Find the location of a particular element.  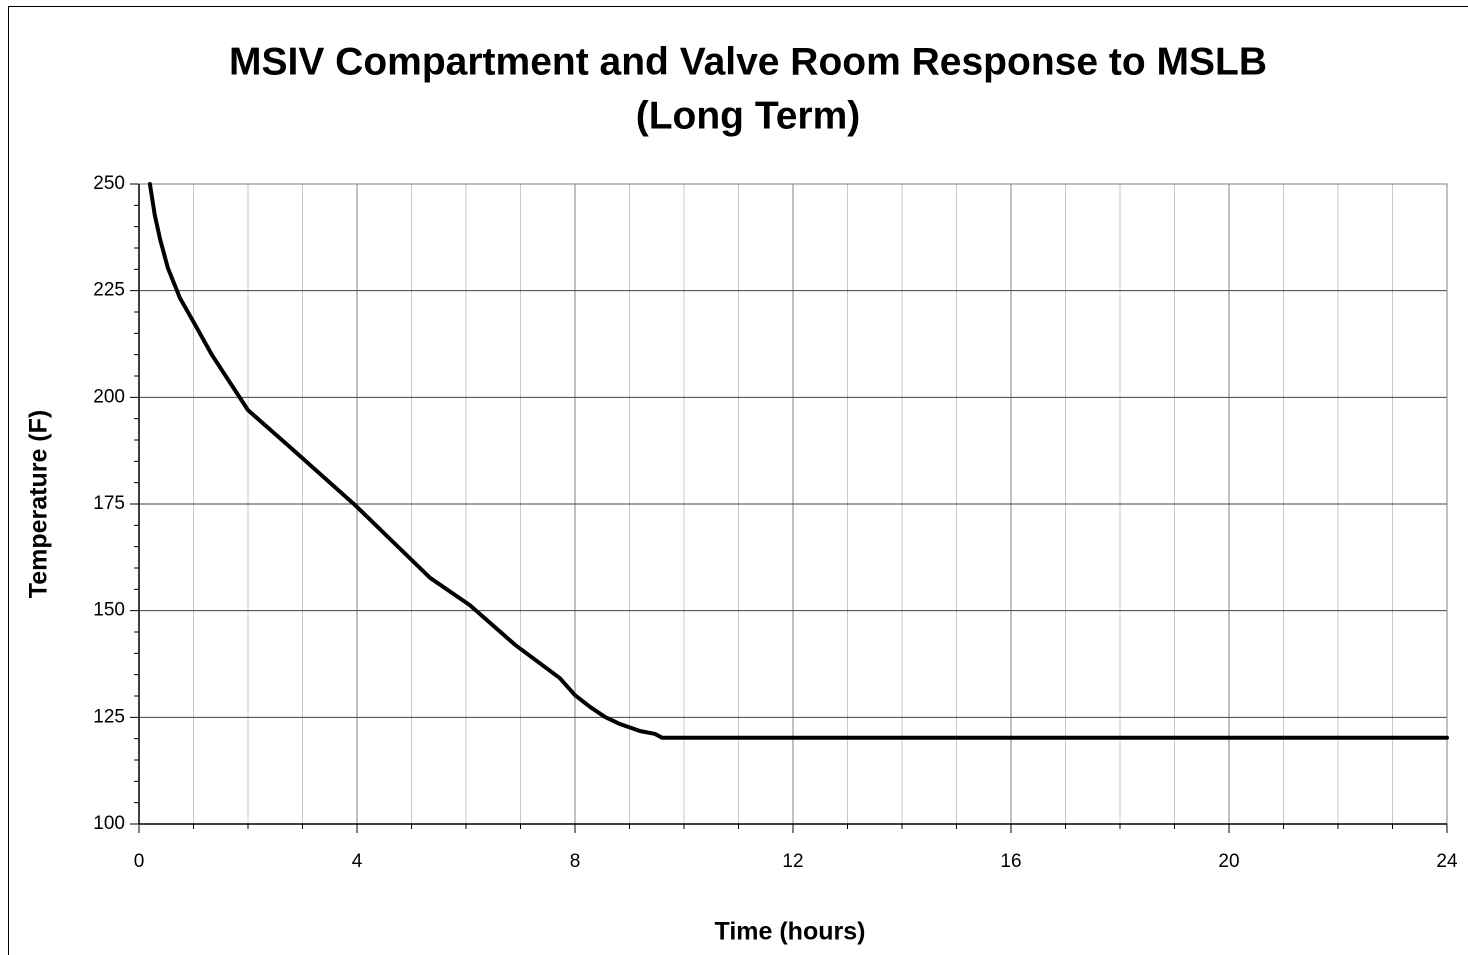

y-tick-label: 200 is located at coordinates (109, 396).